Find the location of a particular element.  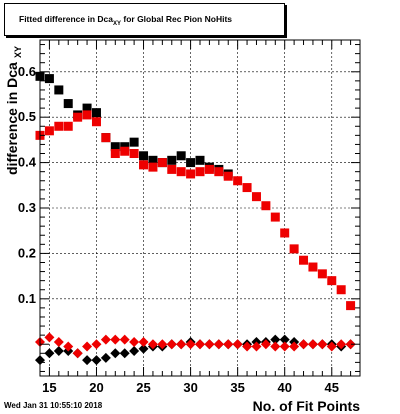

y-tick-label: 0.5 is located at coordinates (27, 116).